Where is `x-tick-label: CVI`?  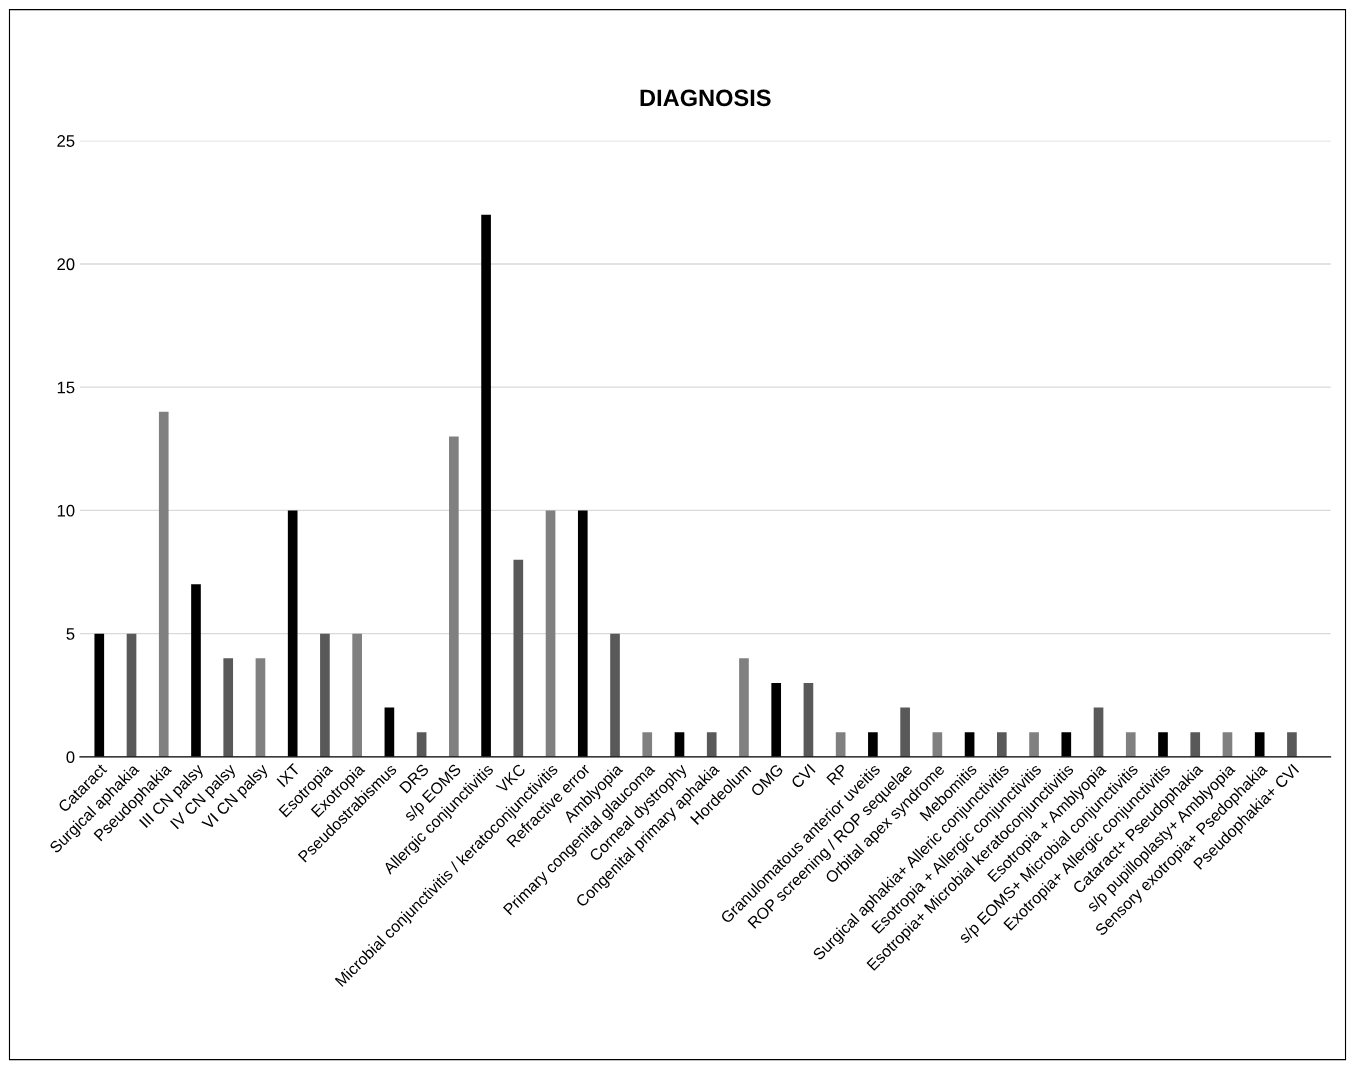 x-tick-label: CVI is located at coordinates (803, 776).